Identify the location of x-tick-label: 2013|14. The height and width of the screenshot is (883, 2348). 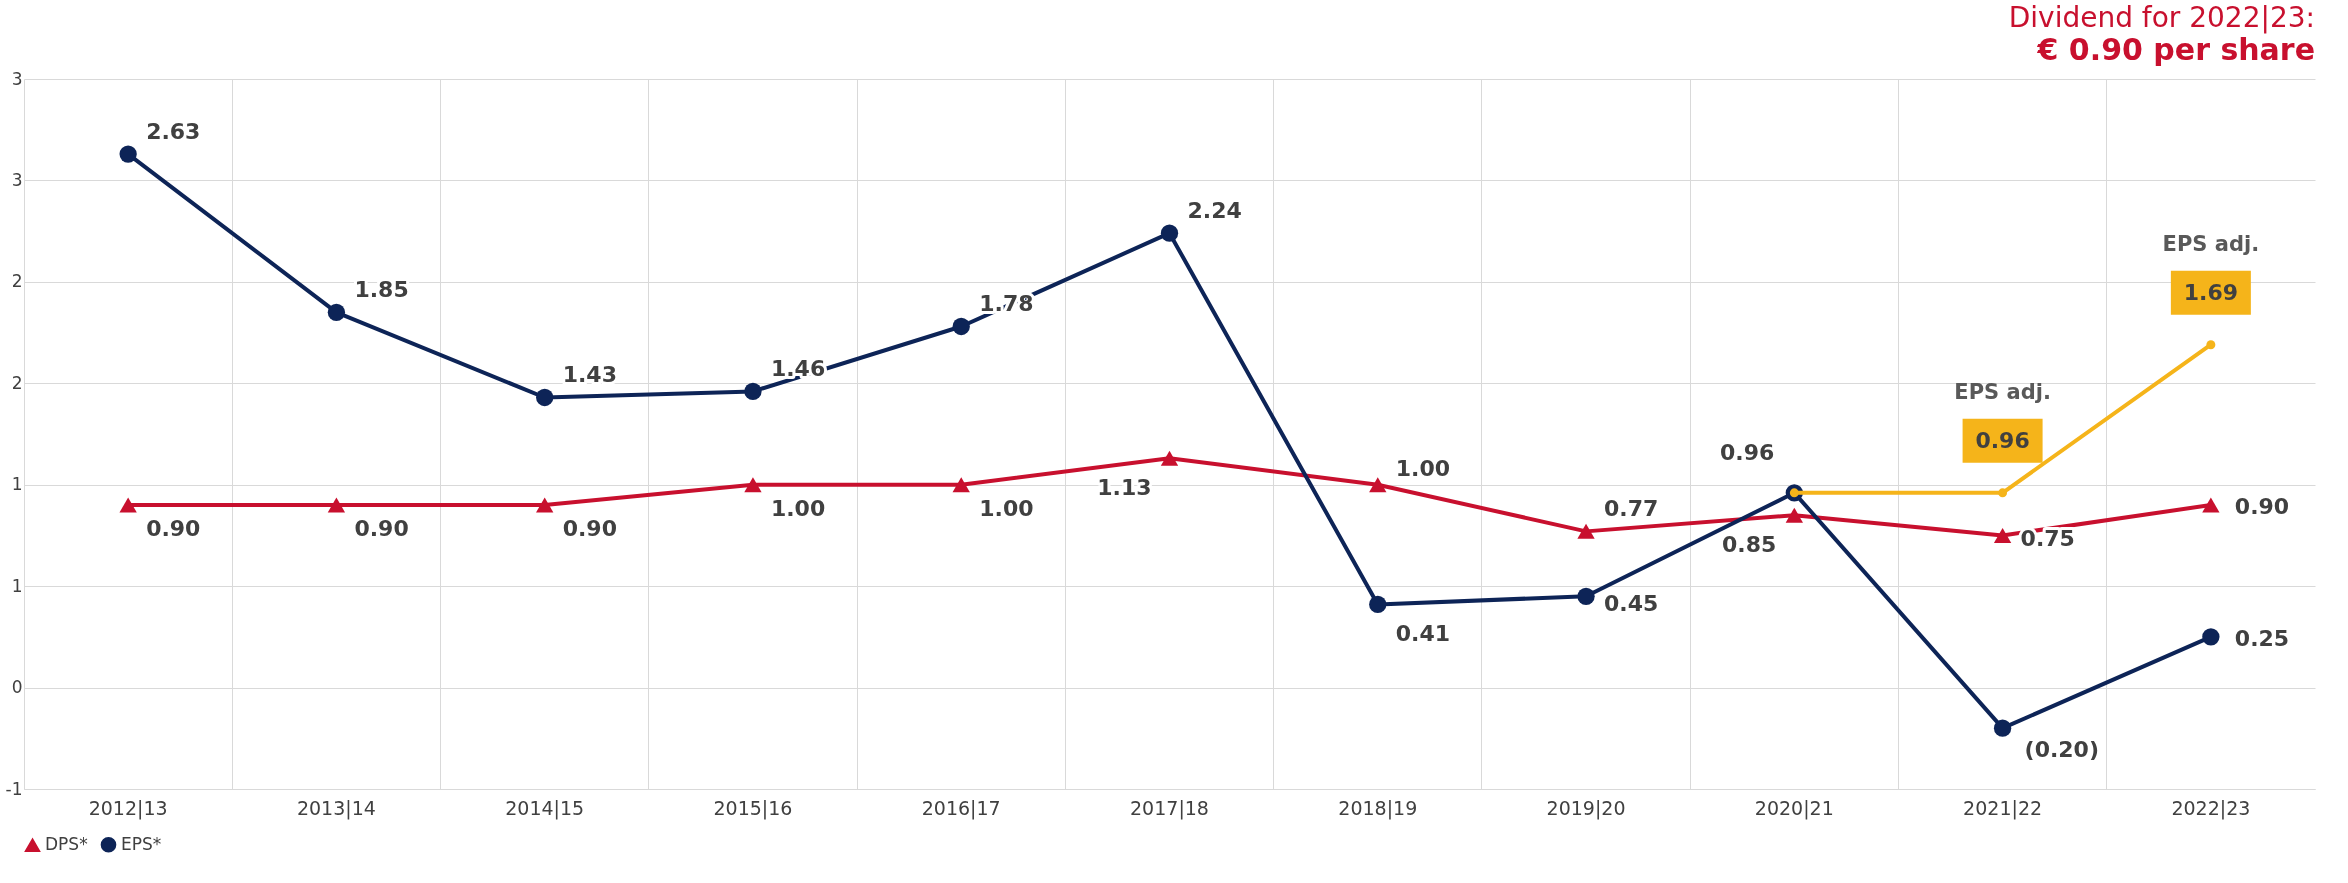
(336, 808).